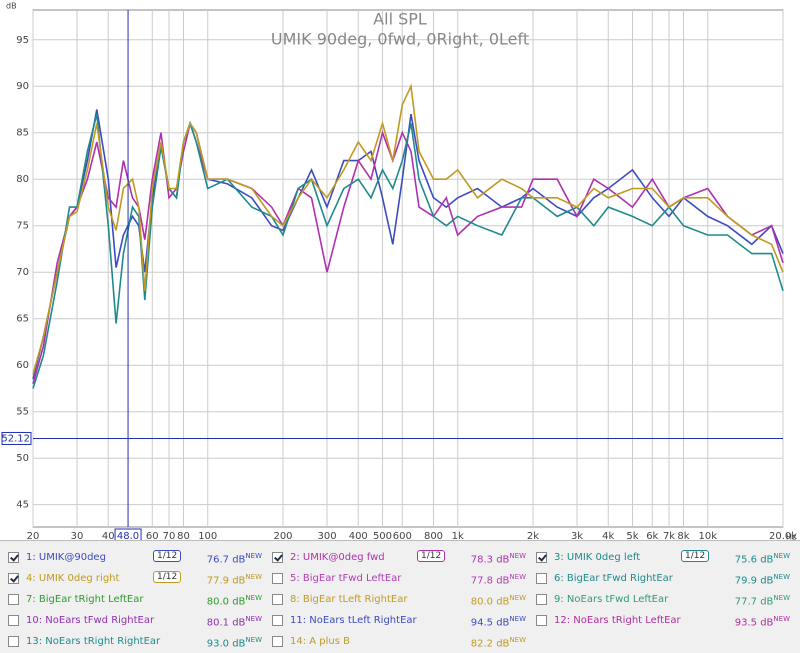  I want to click on trace-label: 6: BigEar tFwd RightEar, so click(613, 578).